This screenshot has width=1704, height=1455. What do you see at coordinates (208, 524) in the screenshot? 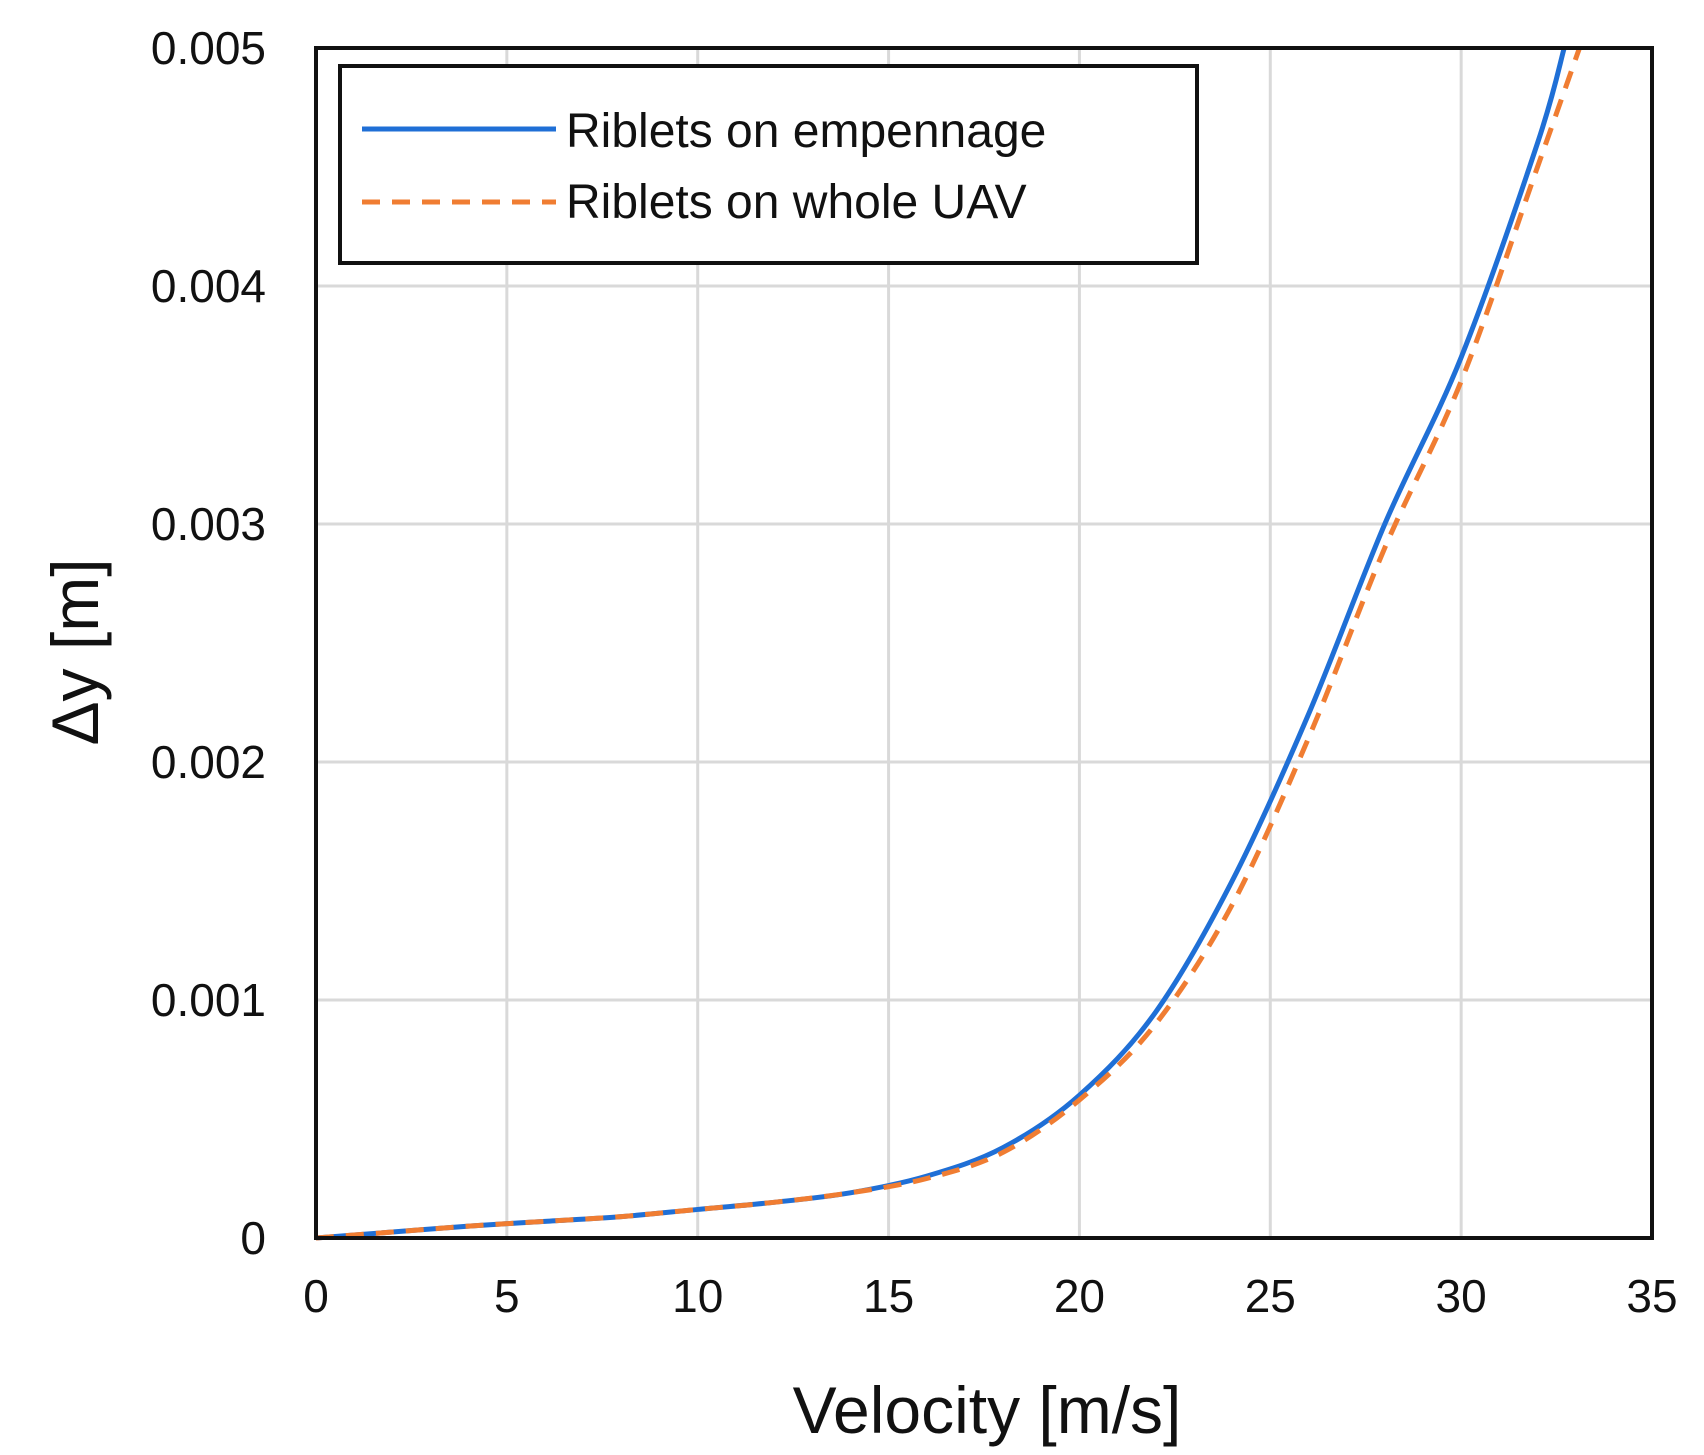
I see `y-tick-label: 0.003` at bounding box center [208, 524].